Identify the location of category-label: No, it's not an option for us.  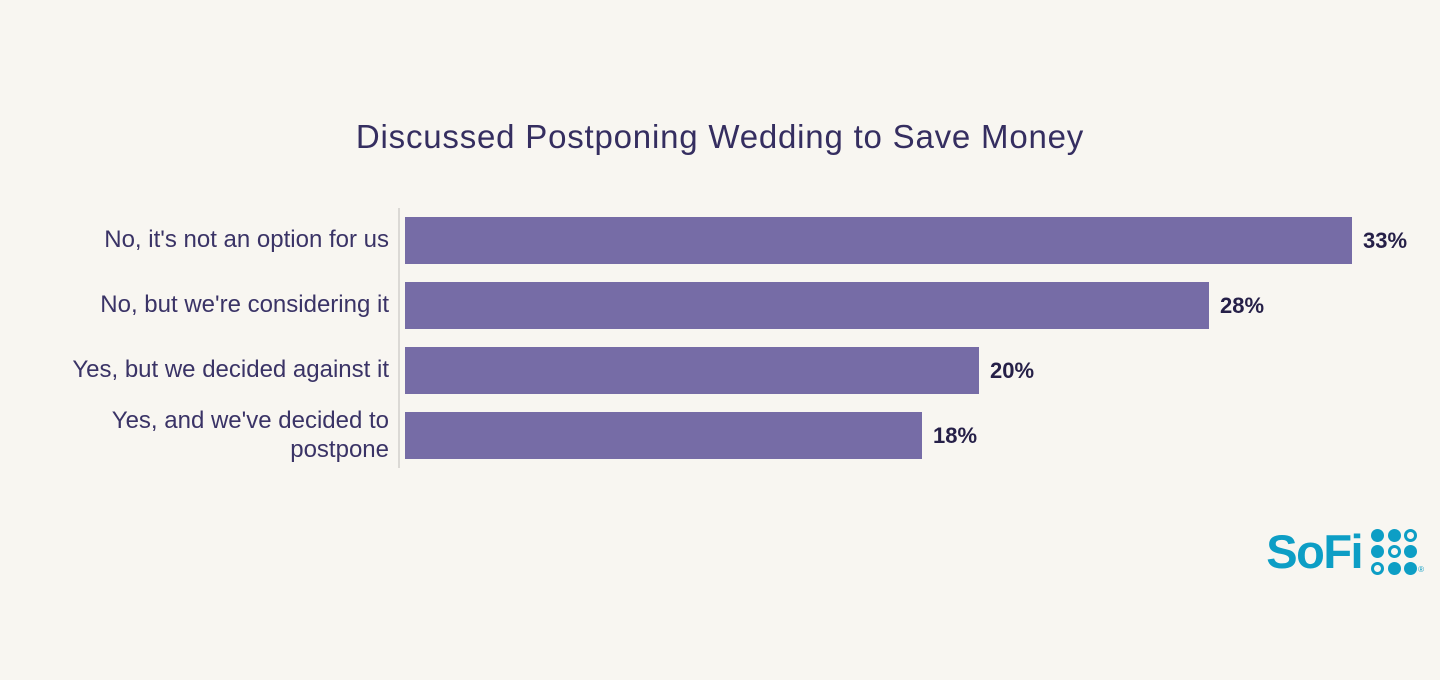
(246, 240).